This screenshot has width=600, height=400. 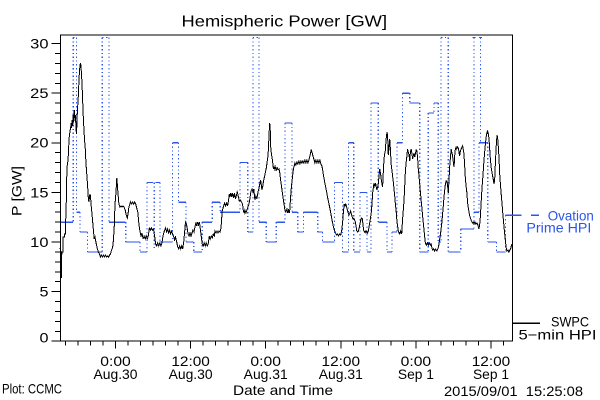 What do you see at coordinates (285, 21) in the screenshot?
I see `svg-text: Hemispheric Power [GW]` at bounding box center [285, 21].